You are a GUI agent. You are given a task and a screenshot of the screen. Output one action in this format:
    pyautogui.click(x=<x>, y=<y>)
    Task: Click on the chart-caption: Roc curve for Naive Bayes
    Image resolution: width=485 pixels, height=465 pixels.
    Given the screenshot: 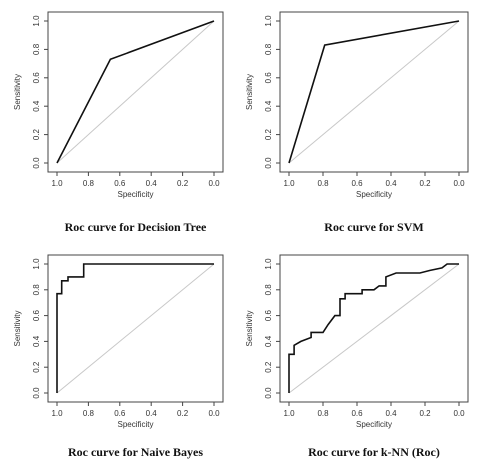 What is the action you would take?
    pyautogui.click(x=135, y=452)
    